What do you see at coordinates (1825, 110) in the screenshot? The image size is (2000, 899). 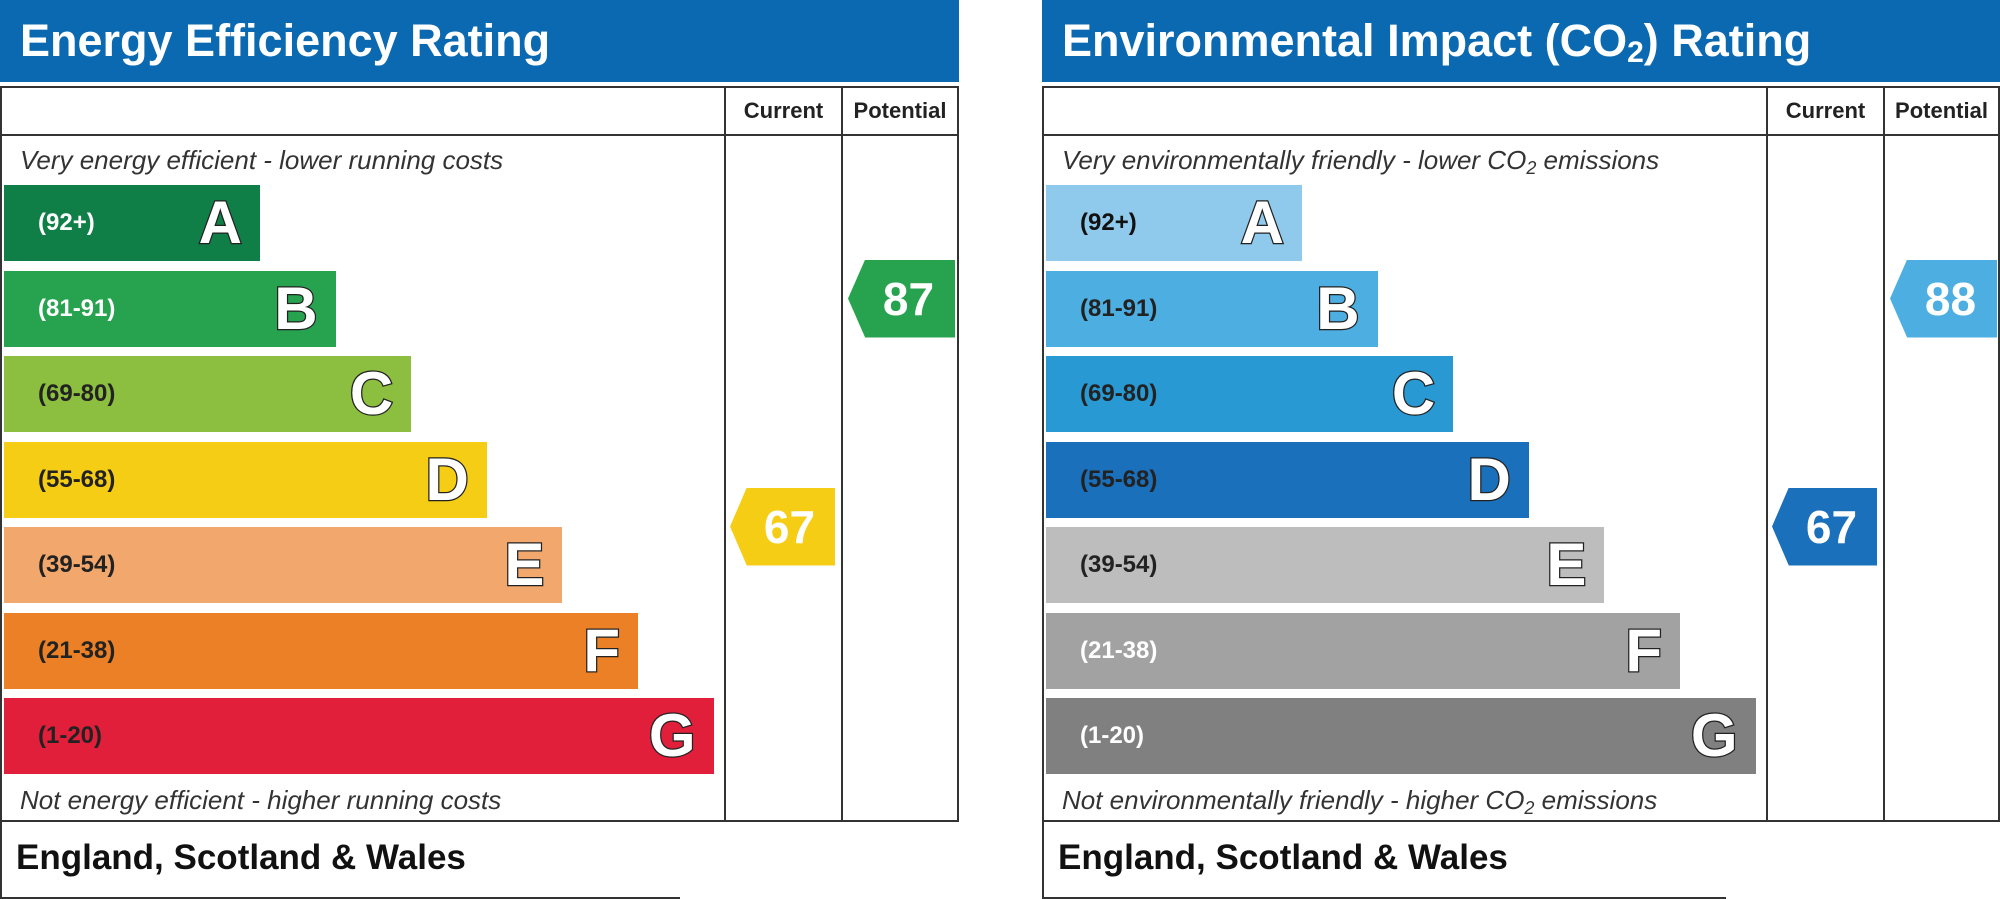 I see `environment-current-header: Current` at bounding box center [1825, 110].